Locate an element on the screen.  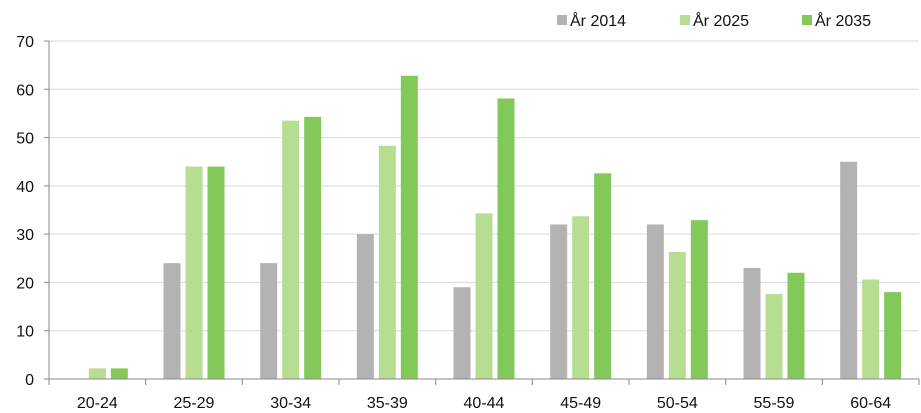
legend-label: År 2025 is located at coordinates (721, 20).